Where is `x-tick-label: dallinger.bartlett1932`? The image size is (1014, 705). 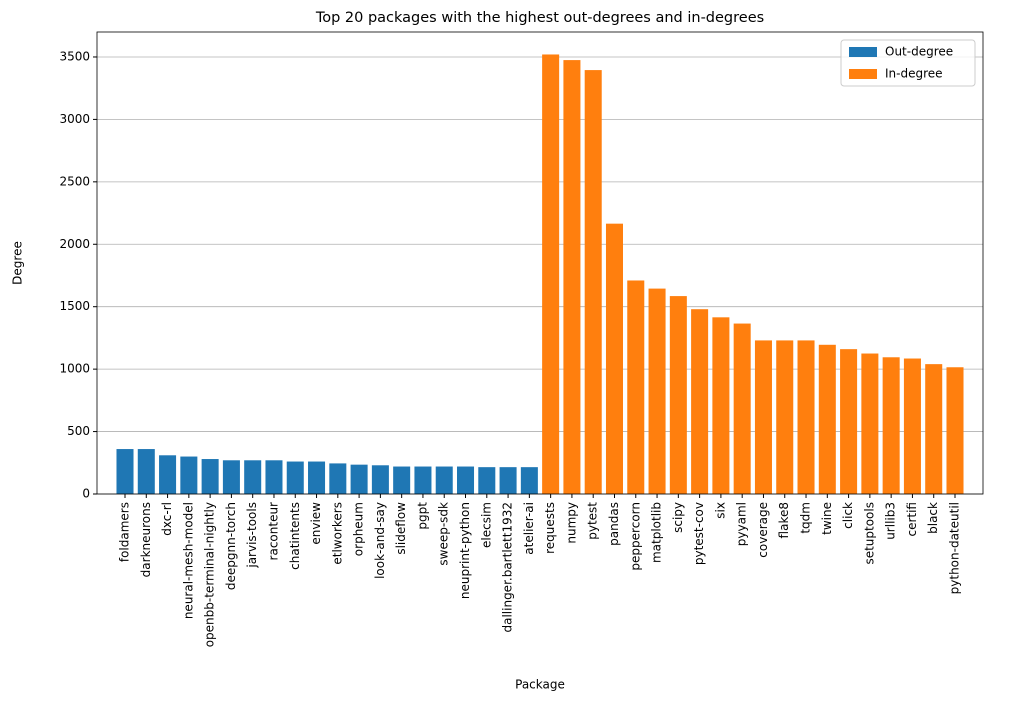
x-tick-label: dallinger.bartlett1932 is located at coordinates (508, 567).